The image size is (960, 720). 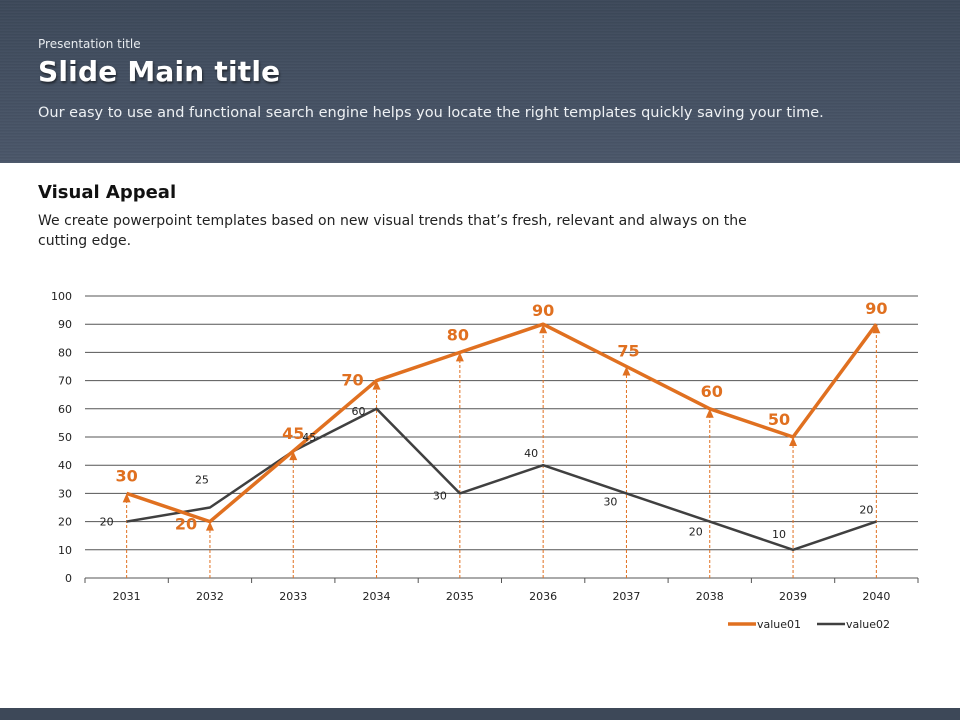 I want to click on y-tick-label: 80, so click(x=65, y=352).